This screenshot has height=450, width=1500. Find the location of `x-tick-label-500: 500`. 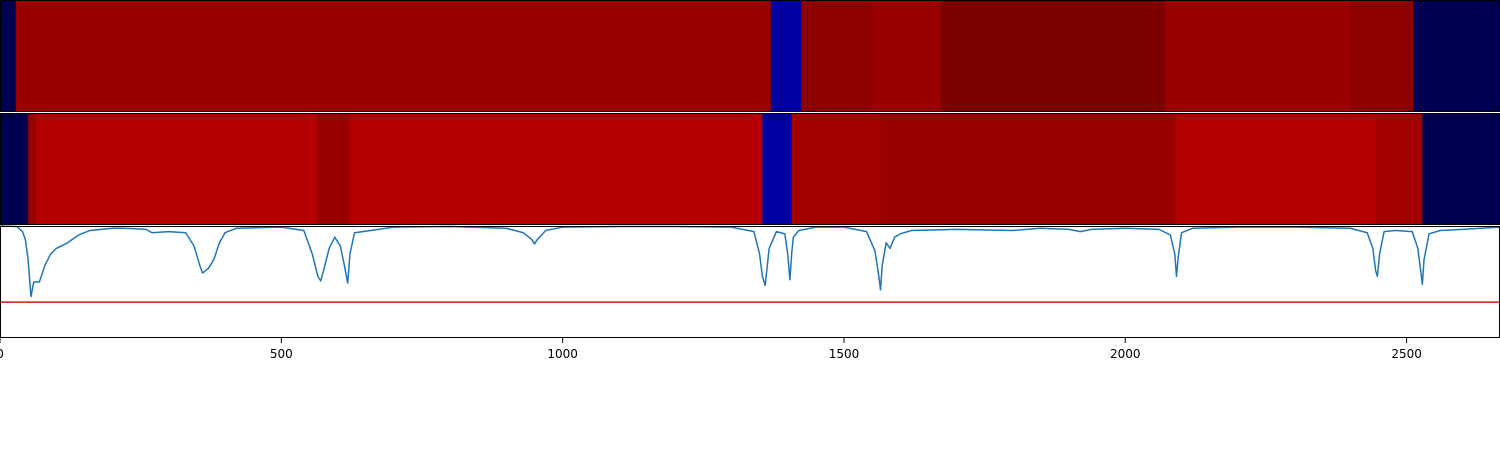

x-tick-label-500: 500 is located at coordinates (281, 354).